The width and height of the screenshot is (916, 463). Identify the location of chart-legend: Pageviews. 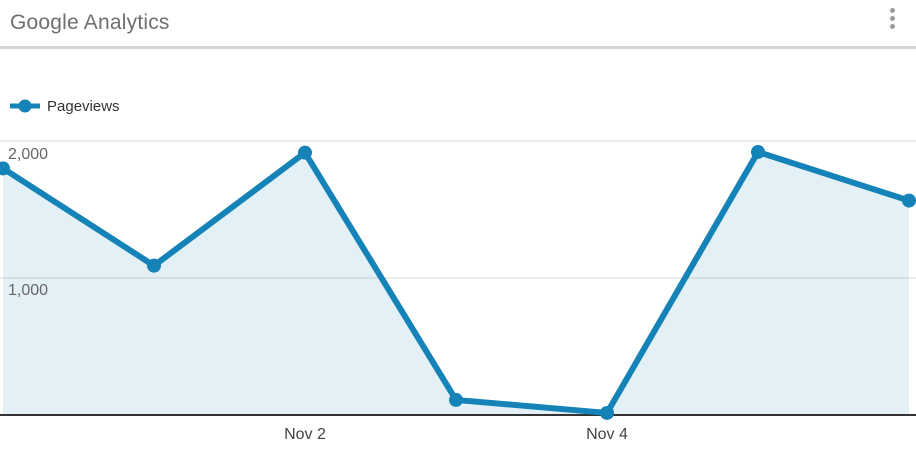
(65, 106).